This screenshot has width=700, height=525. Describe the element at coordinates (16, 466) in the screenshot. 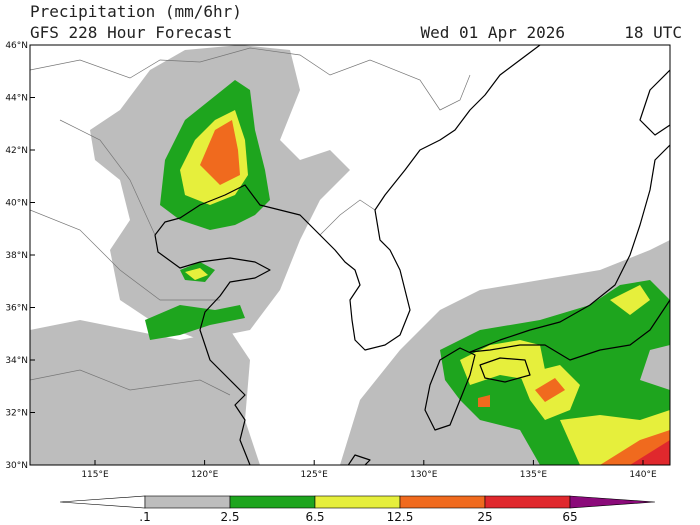

I see `lat-label: 30°N` at that location.